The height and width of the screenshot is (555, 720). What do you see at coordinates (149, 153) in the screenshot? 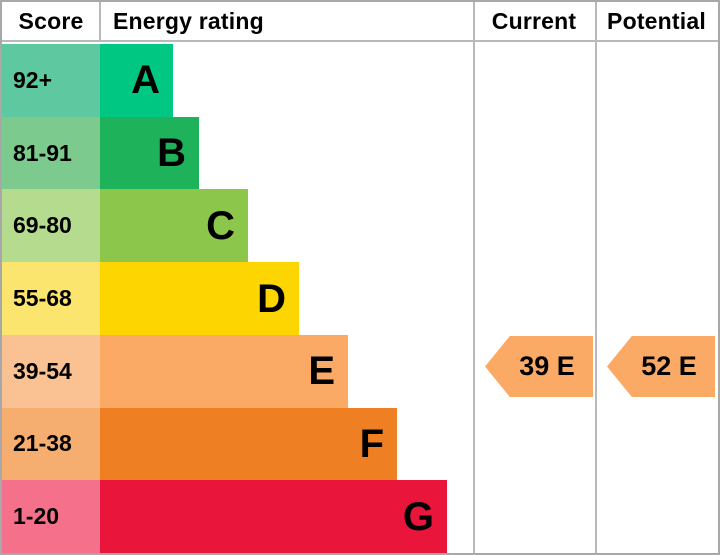
I see `rating-bar-b: B` at bounding box center [149, 153].